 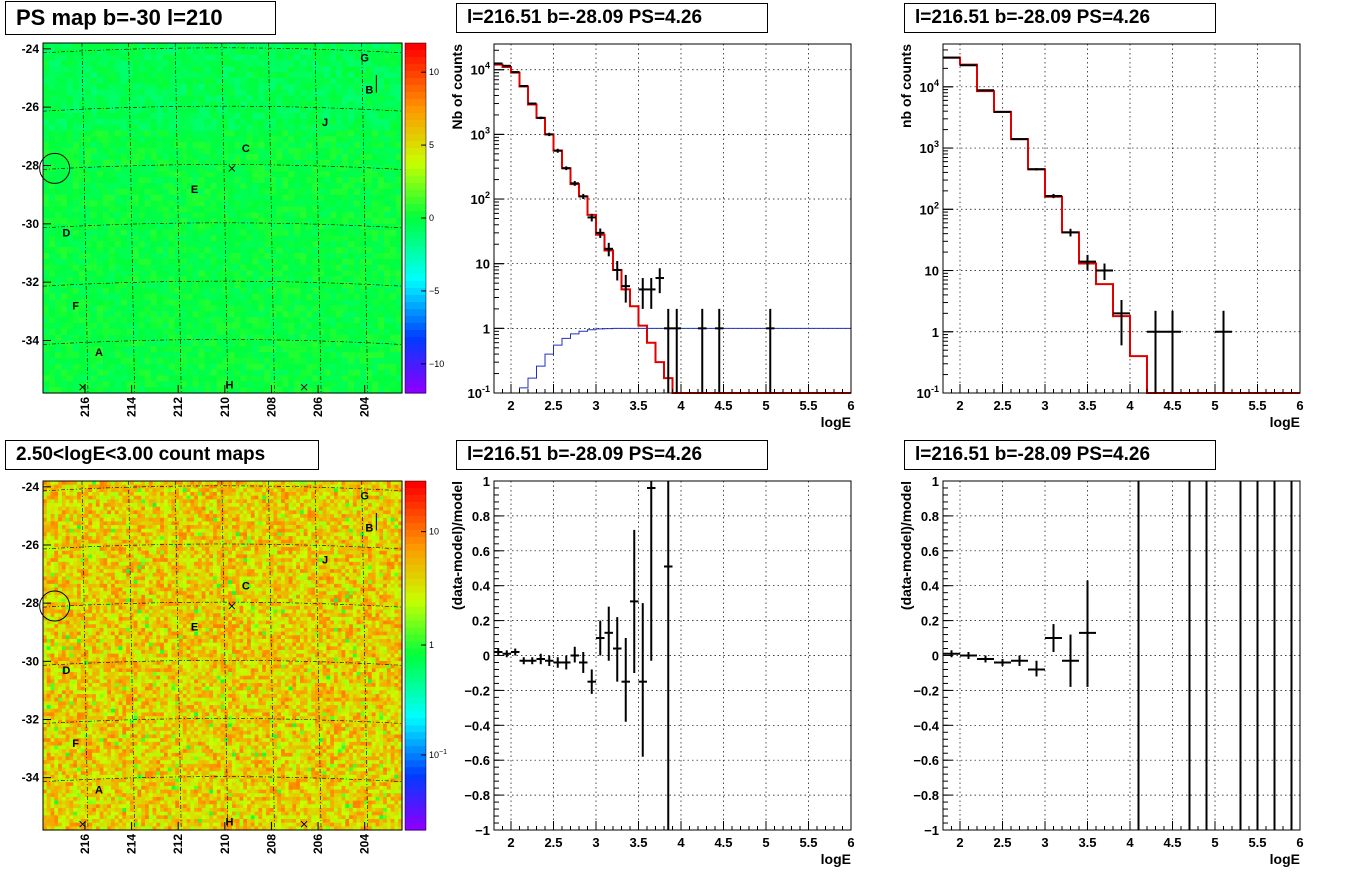 What do you see at coordinates (85, 407) in the screenshot?
I see `x-tick-label: 216` at bounding box center [85, 407].